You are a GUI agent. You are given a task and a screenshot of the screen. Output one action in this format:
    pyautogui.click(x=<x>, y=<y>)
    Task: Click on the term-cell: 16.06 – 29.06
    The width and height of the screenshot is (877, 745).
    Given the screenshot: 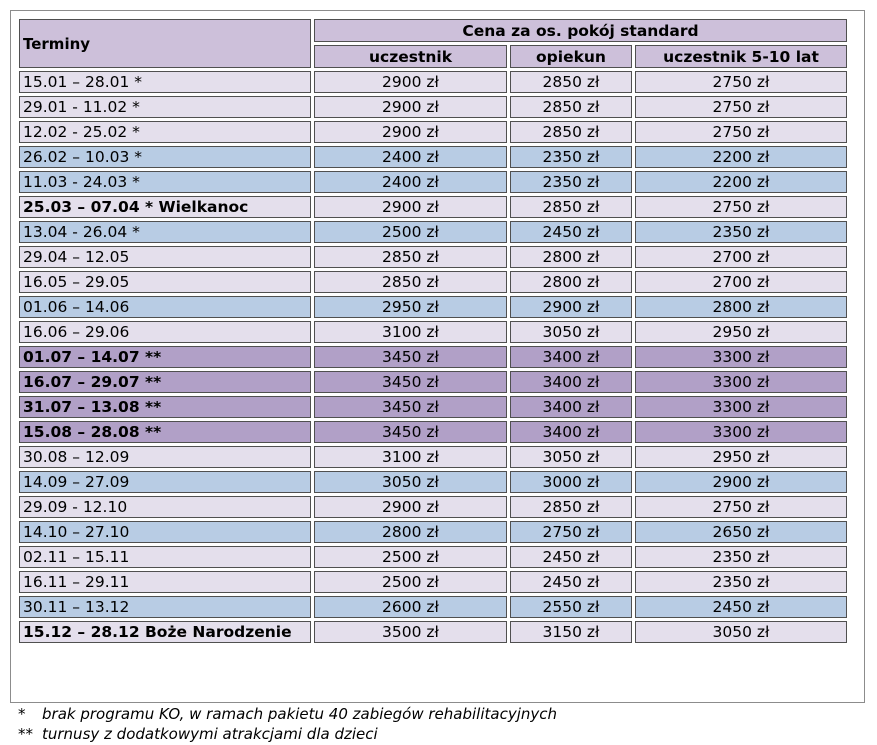 What is the action you would take?
    pyautogui.click(x=165, y=332)
    